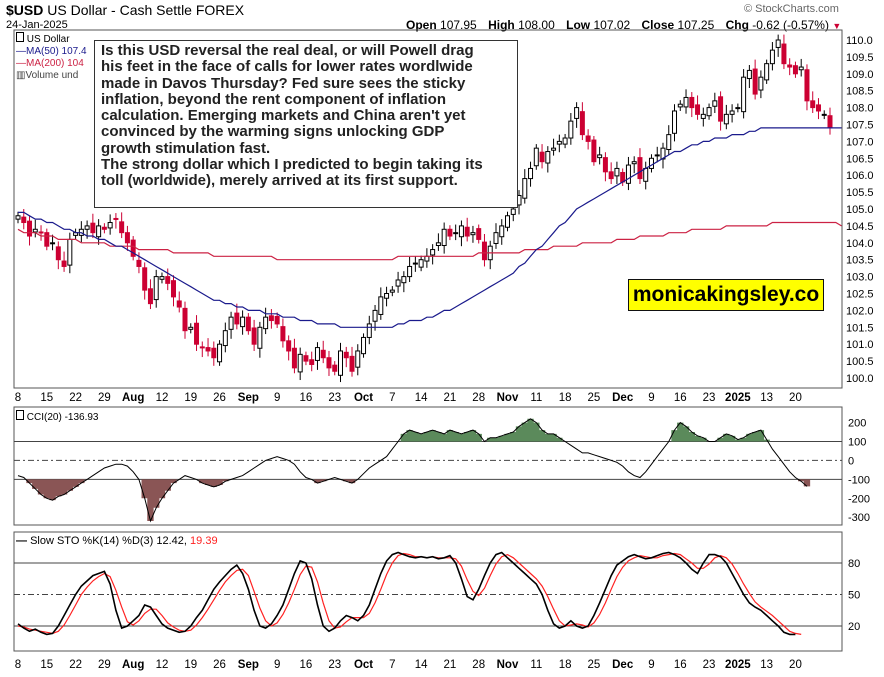 The height and width of the screenshot is (677, 884). What do you see at coordinates (860, 126) in the screenshot?
I see `price-tick-label: 107.5` at bounding box center [860, 126].